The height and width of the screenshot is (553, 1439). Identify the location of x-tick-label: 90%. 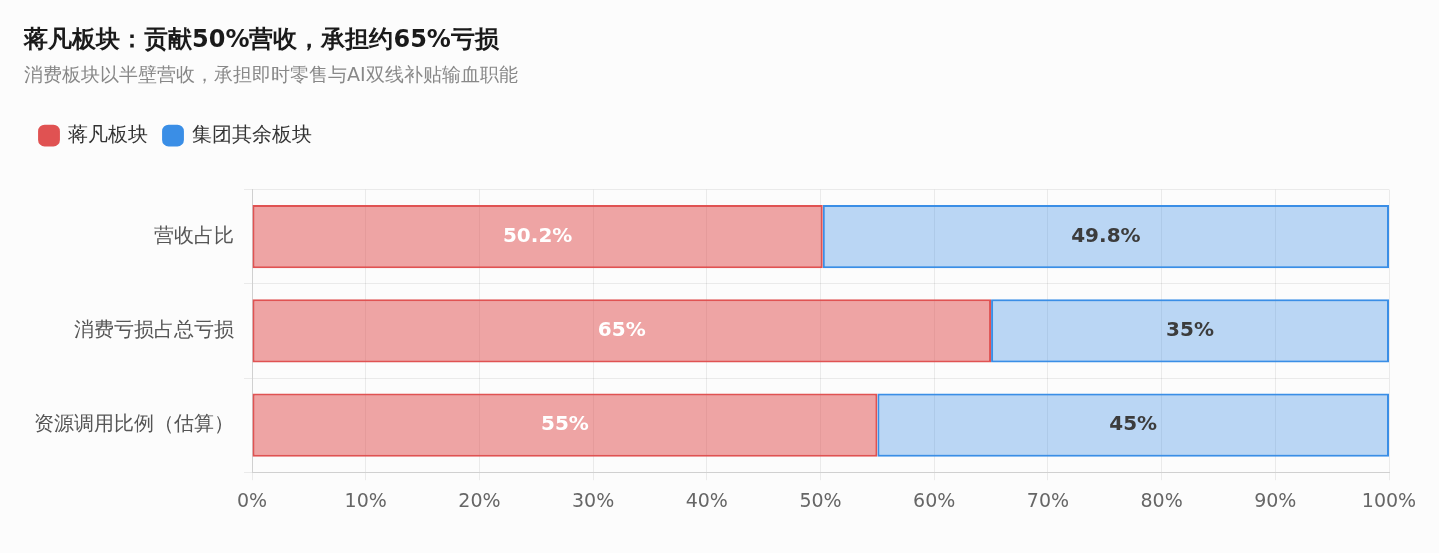
(1275, 499).